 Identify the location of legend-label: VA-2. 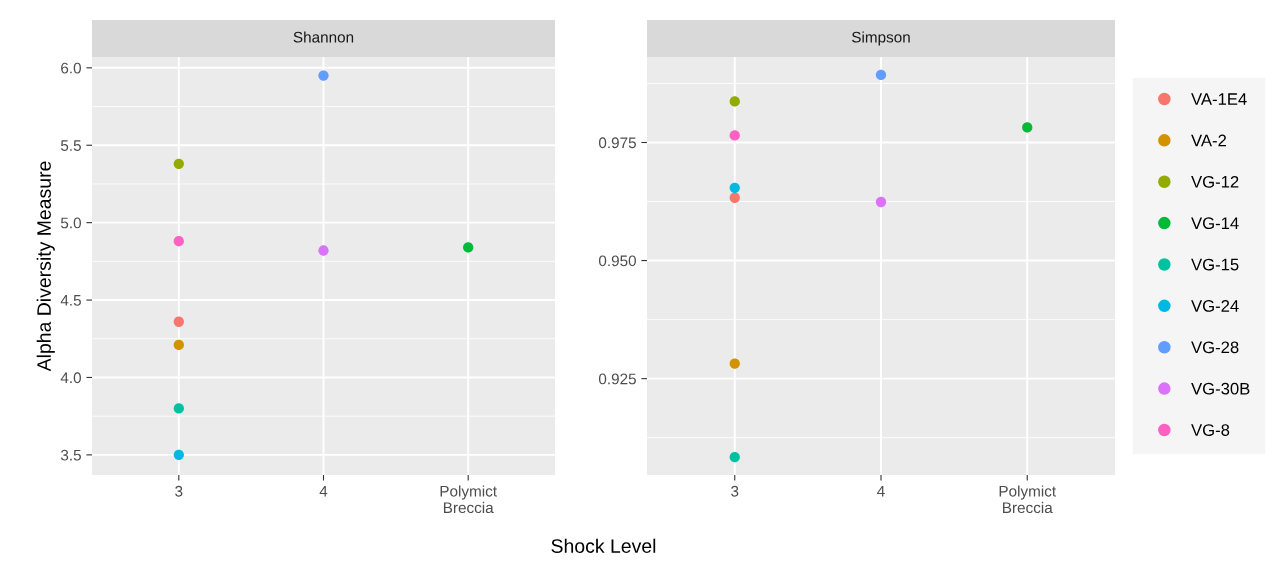
(1209, 140).